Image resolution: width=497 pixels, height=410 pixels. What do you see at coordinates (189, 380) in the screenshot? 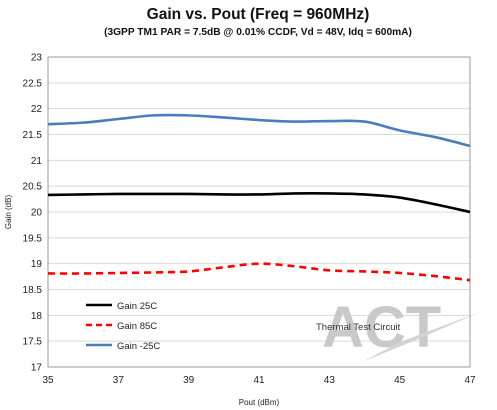
I see `x-tick-label: 39` at bounding box center [189, 380].